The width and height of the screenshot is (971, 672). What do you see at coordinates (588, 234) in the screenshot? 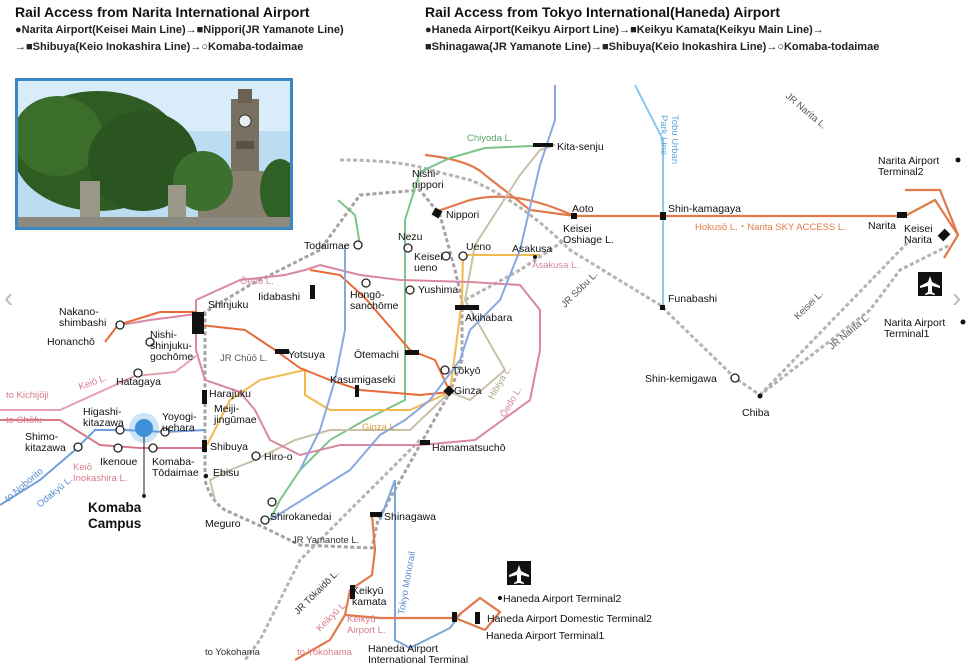
I see `station-label-keisei-oshiage: Keisei Oshiage L.` at bounding box center [588, 234].